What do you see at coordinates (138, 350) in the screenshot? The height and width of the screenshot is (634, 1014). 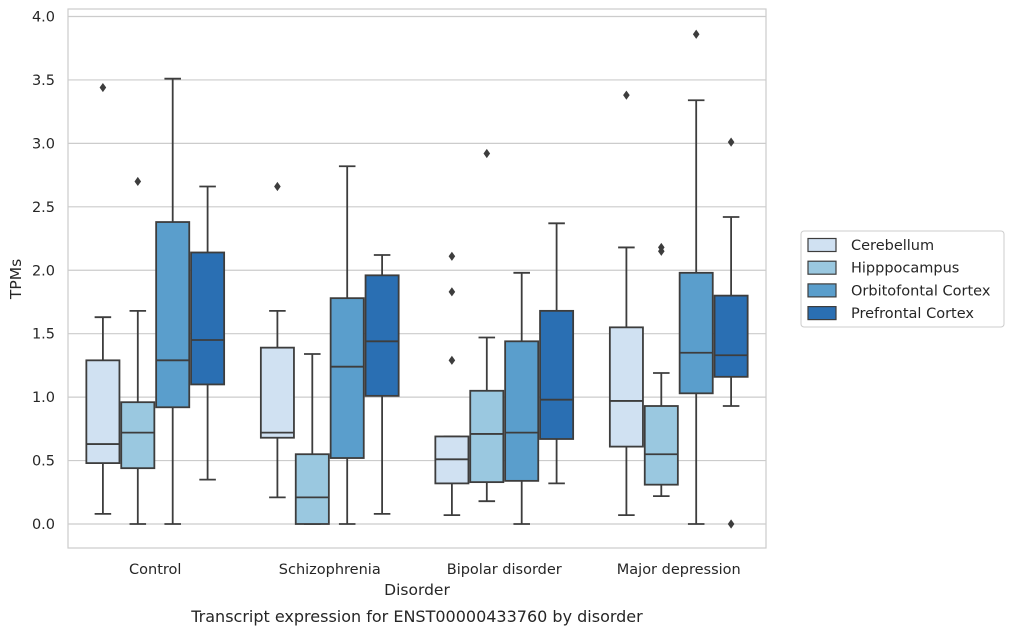 I see `box-control-hipppocampus` at bounding box center [138, 350].